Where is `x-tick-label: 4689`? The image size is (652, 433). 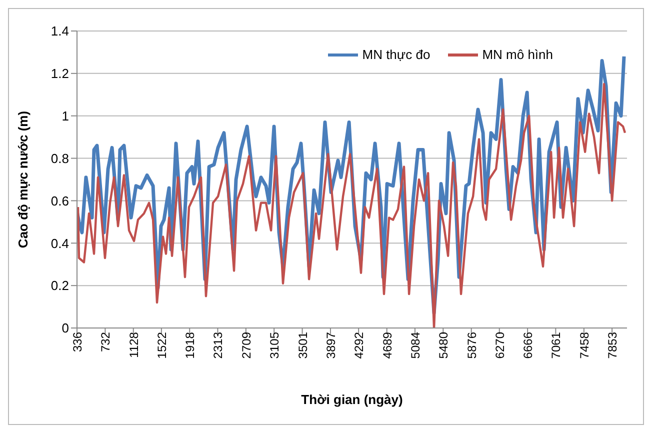
x-tick-label: 4689 is located at coordinates (387, 345).